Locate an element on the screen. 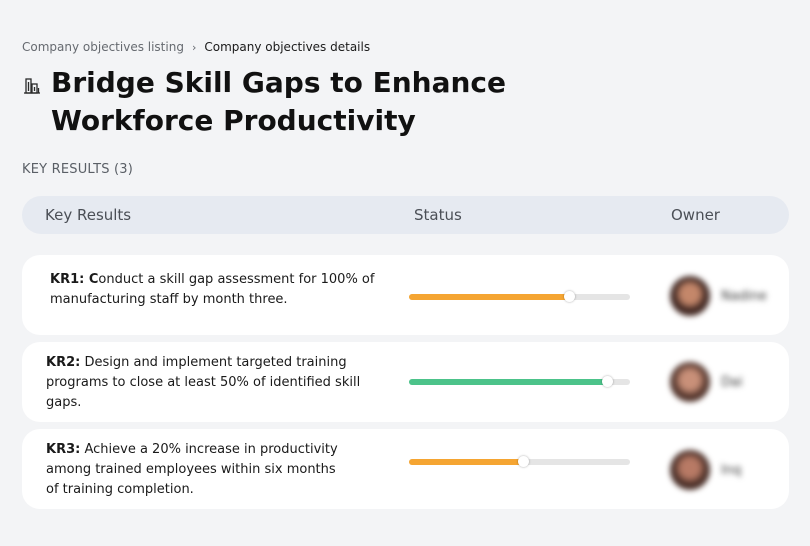 This screenshot has height=546, width=810. column-header-owner: Owner is located at coordinates (695, 215).